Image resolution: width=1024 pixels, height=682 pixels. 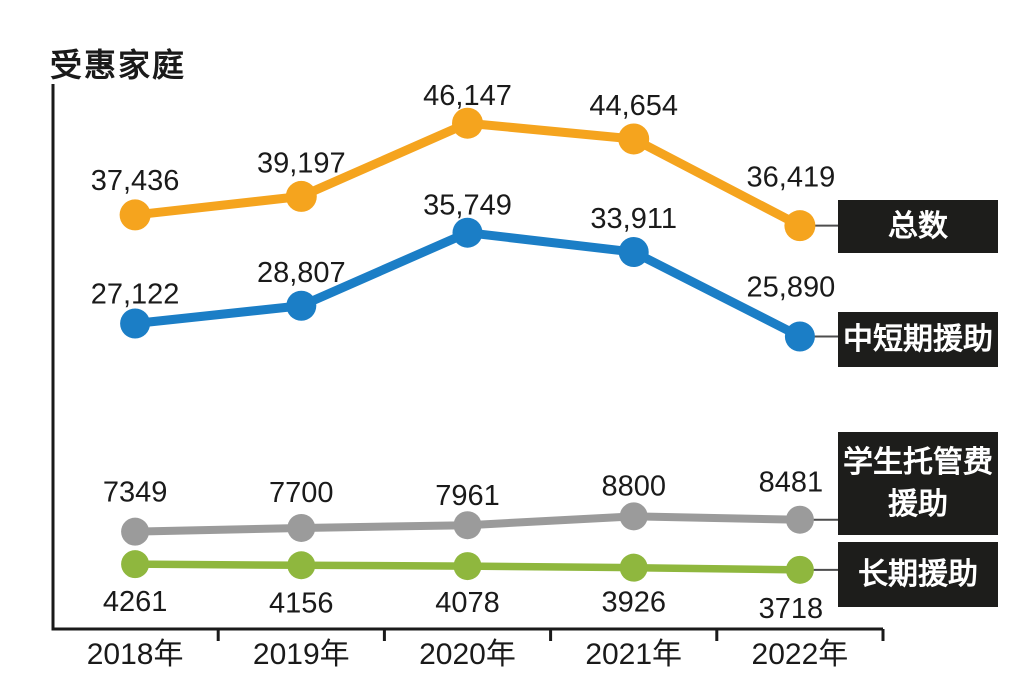 I want to click on data-label-total: 39,197, so click(x=301, y=163).